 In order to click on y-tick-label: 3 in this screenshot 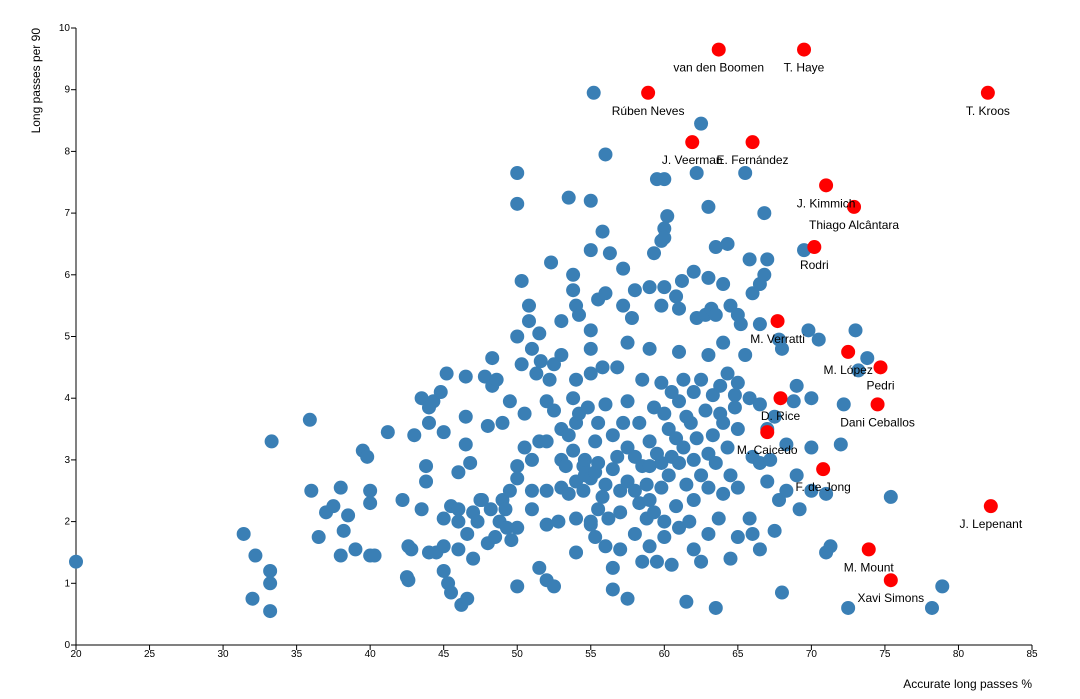, I will do `click(67, 460)`.